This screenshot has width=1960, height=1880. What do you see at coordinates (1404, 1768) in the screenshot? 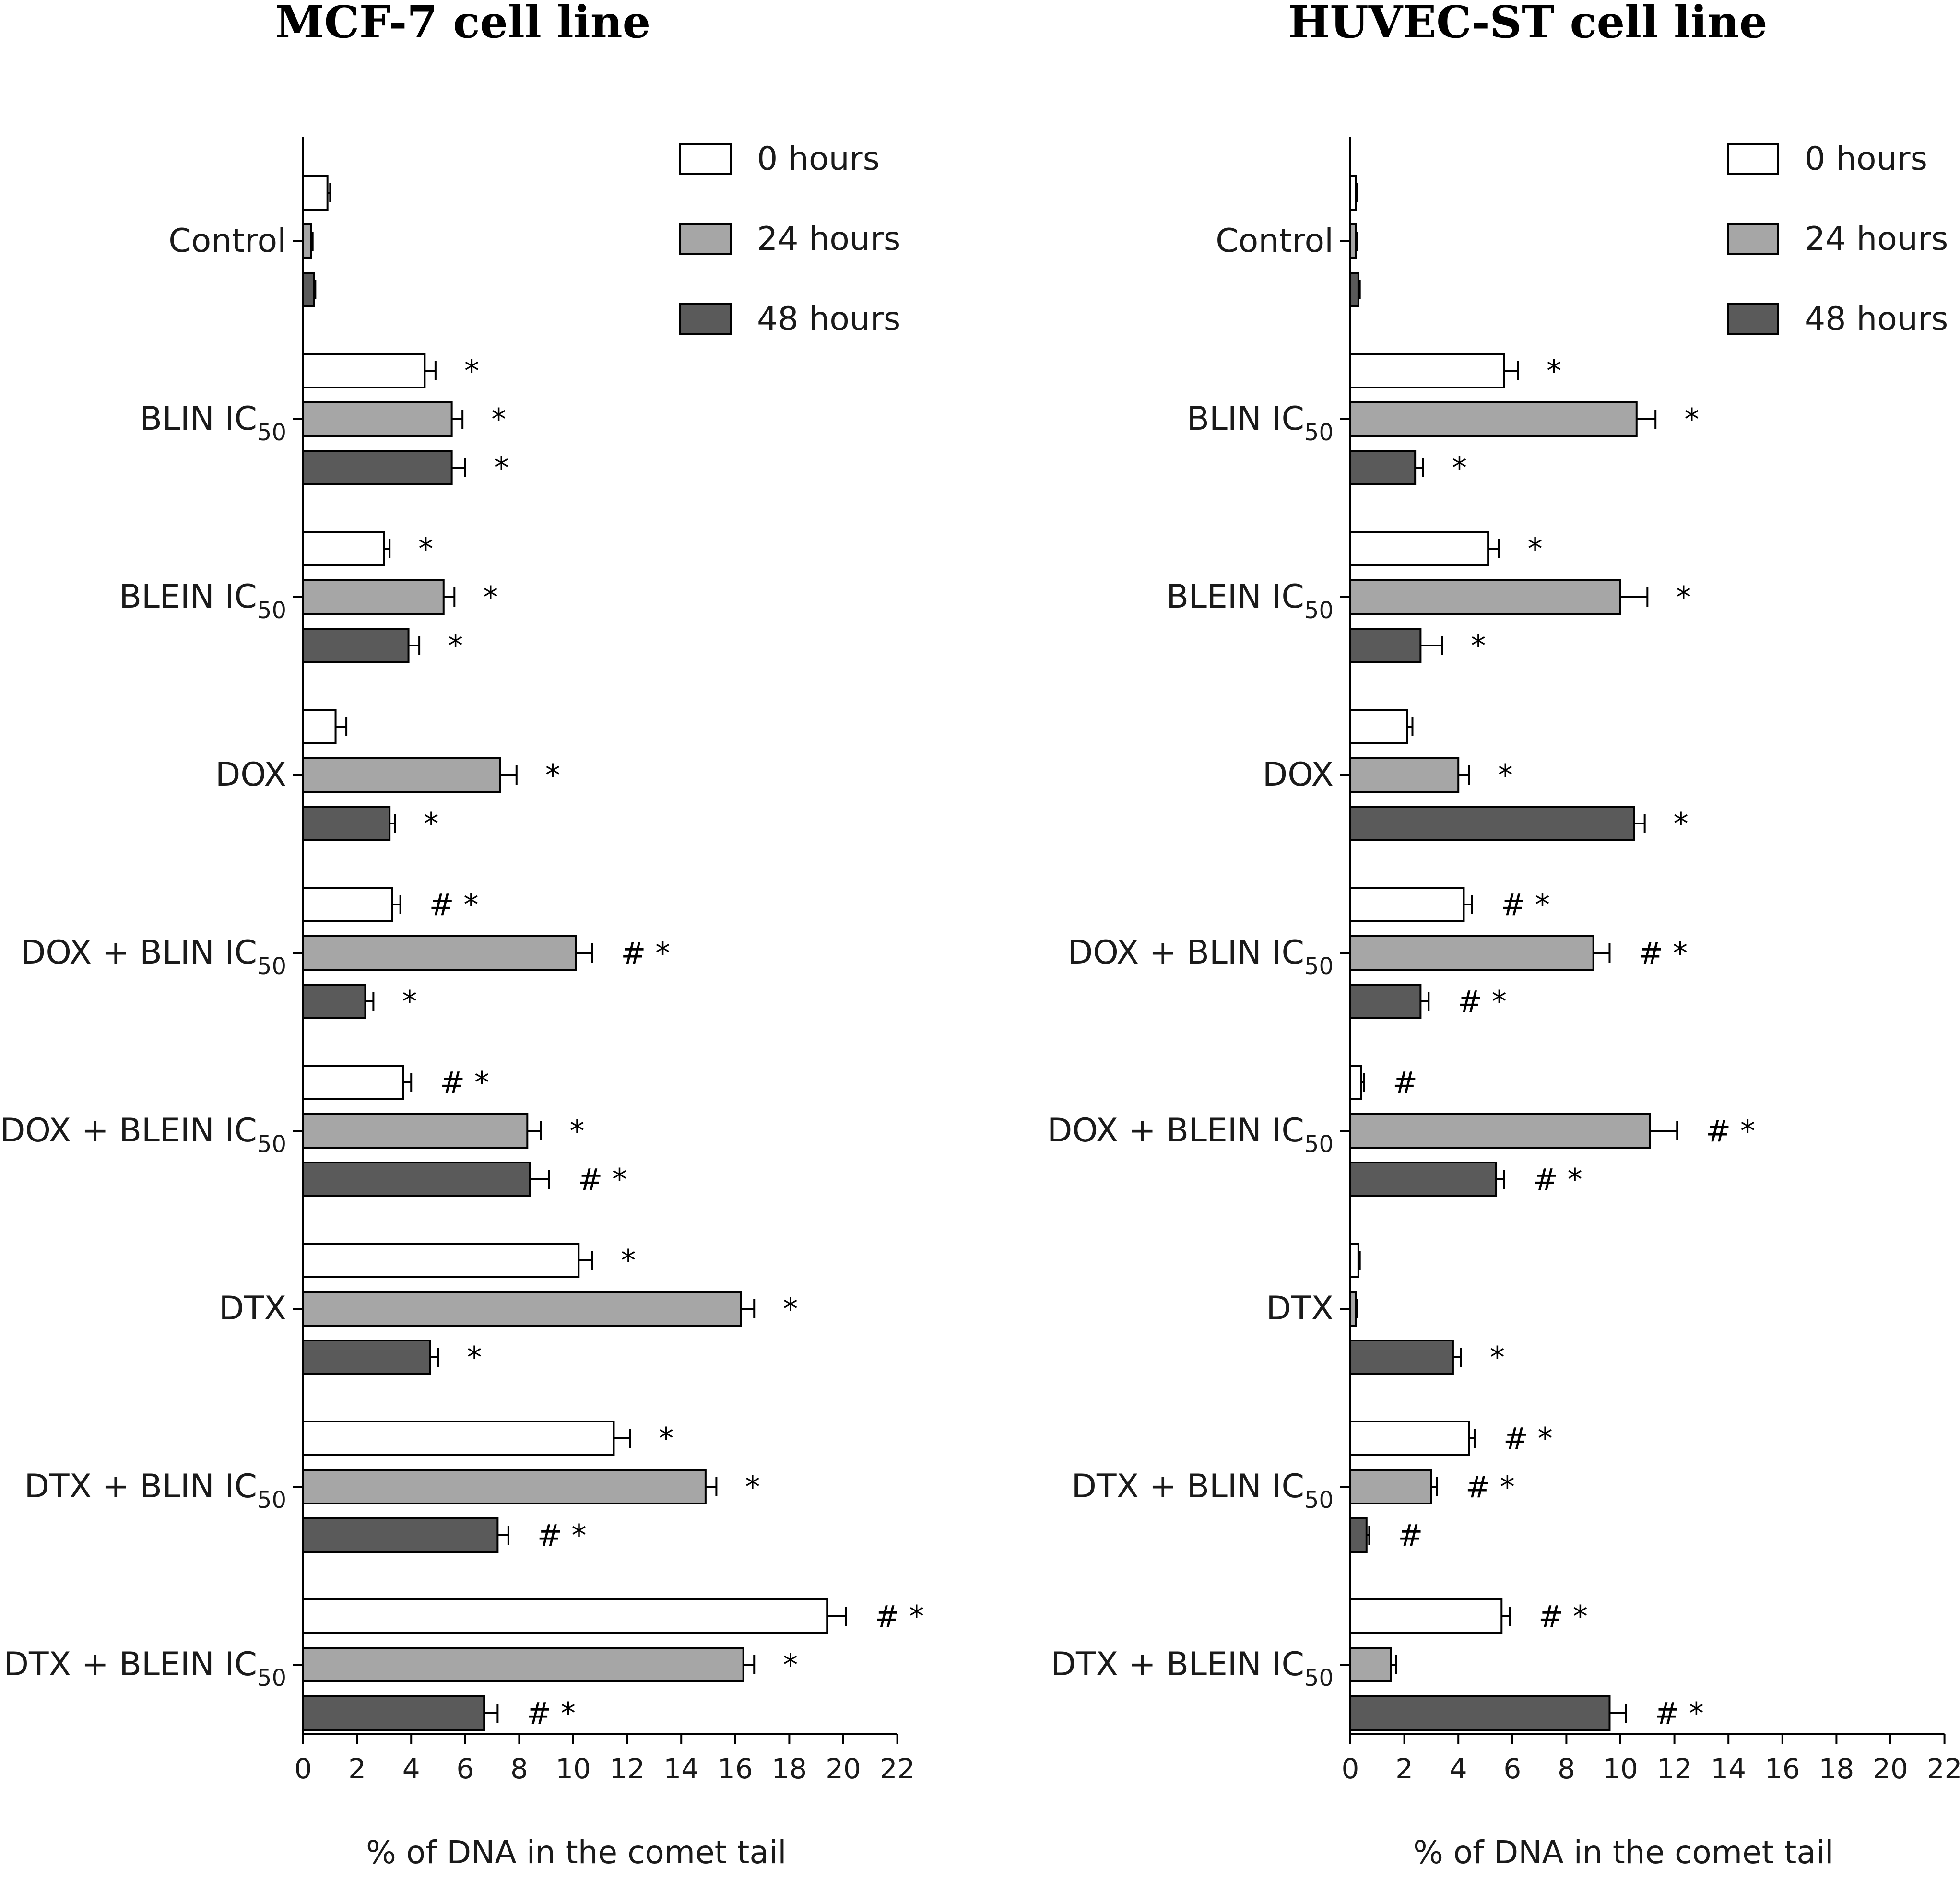
I see `x-tick-label: 2` at bounding box center [1404, 1768].